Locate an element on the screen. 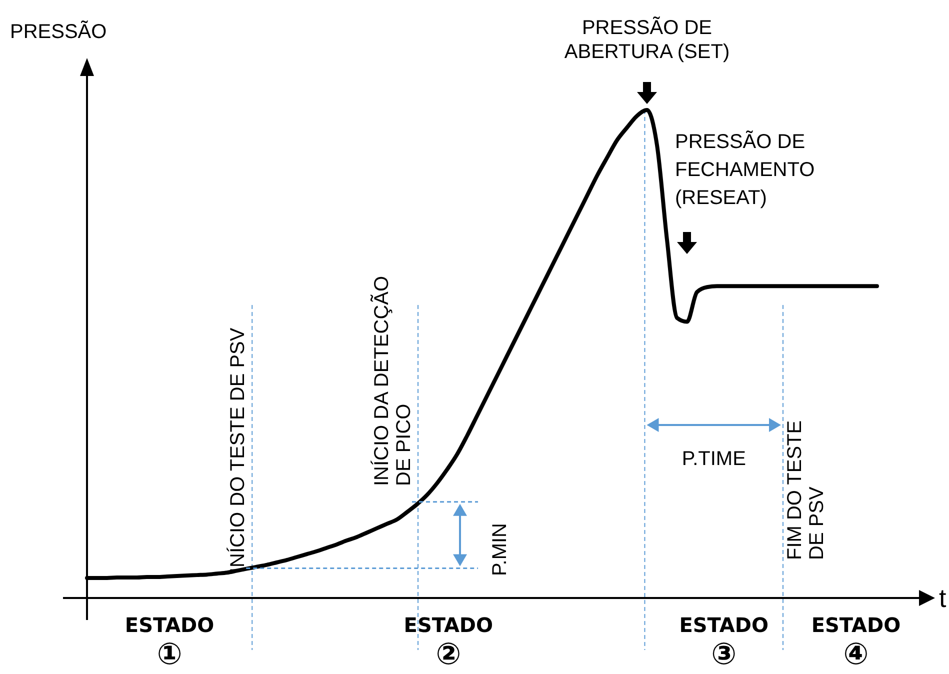 The image size is (949, 674). y-axis-title: PRESSÃO is located at coordinates (58, 31).